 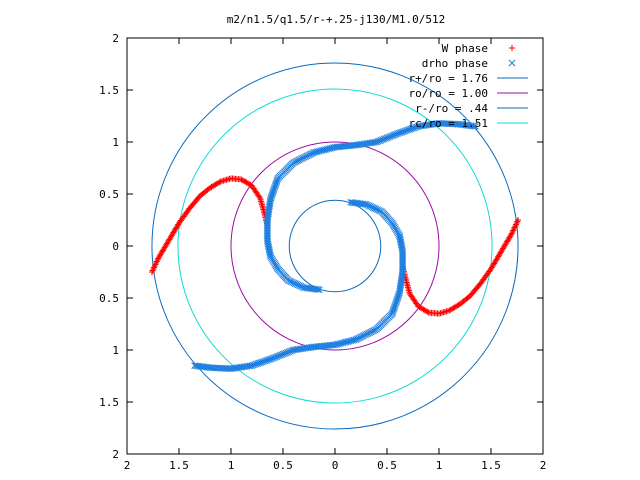 I want to click on legend-label: rc/ro = 1.51, so click(x=448, y=123).